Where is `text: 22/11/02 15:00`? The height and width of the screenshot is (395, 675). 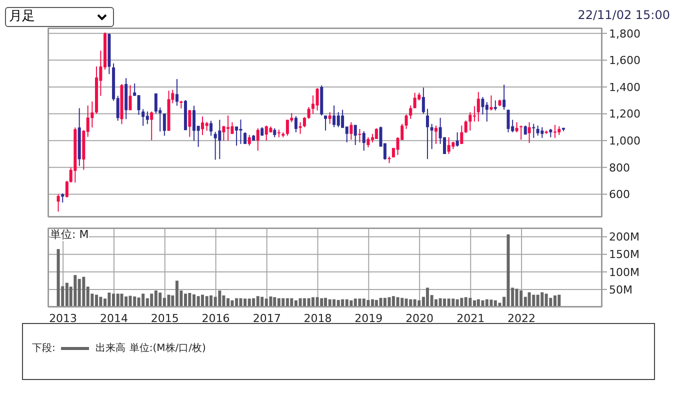 text: 22/11/02 15:00 is located at coordinates (624, 15).